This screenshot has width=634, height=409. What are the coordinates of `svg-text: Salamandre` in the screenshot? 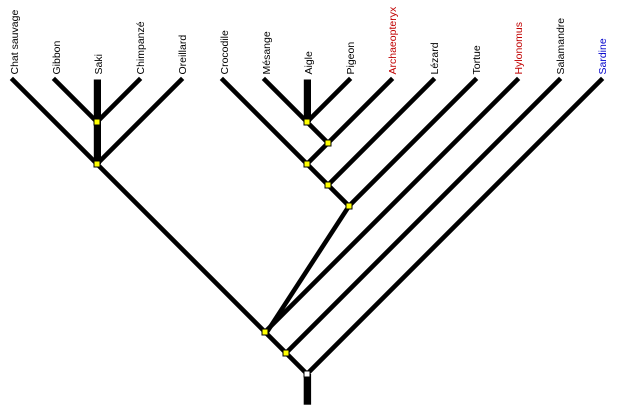 It's located at (561, 46).